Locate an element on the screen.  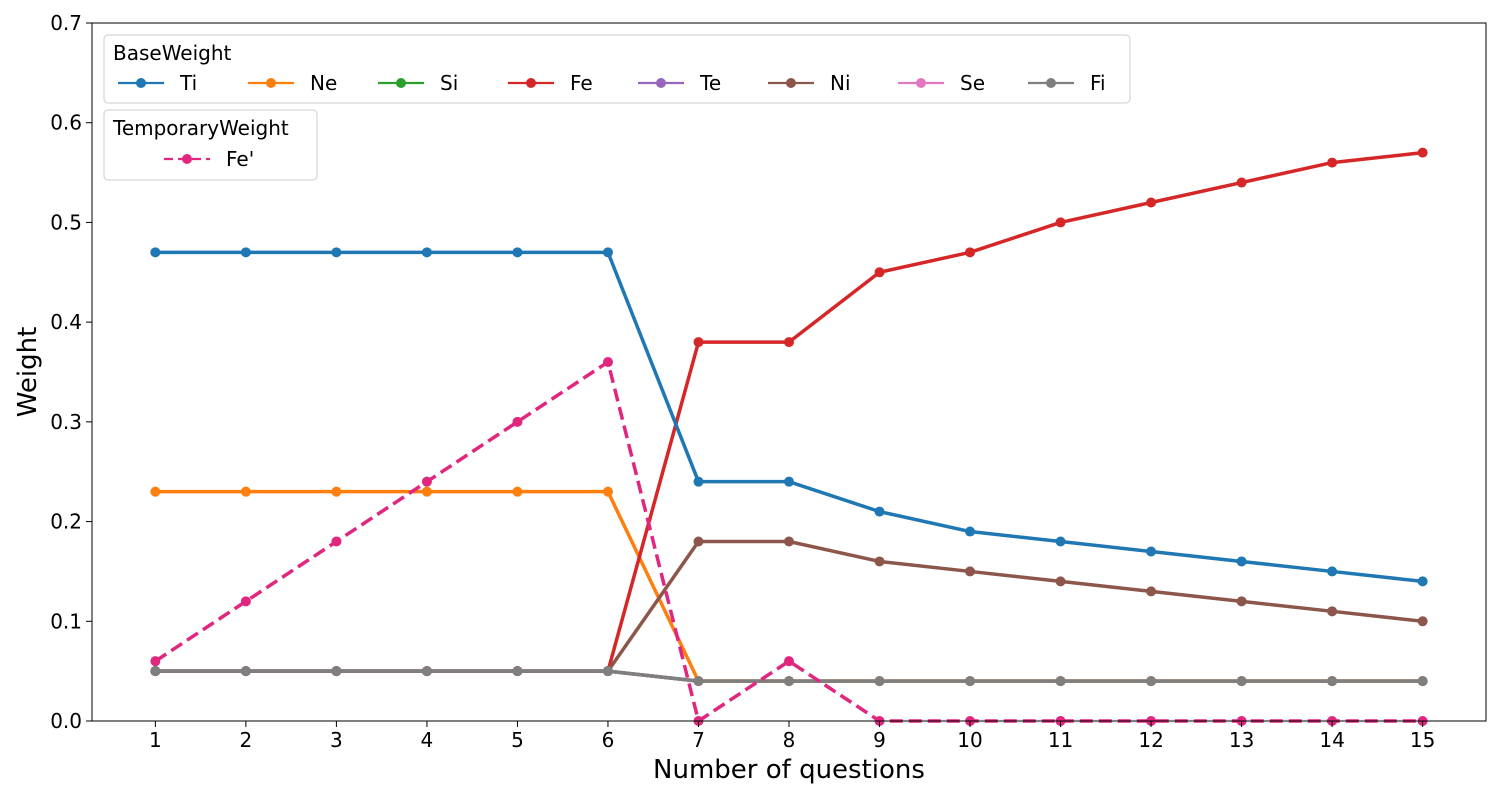
legend-entry: Te is located at coordinates (679, 83).